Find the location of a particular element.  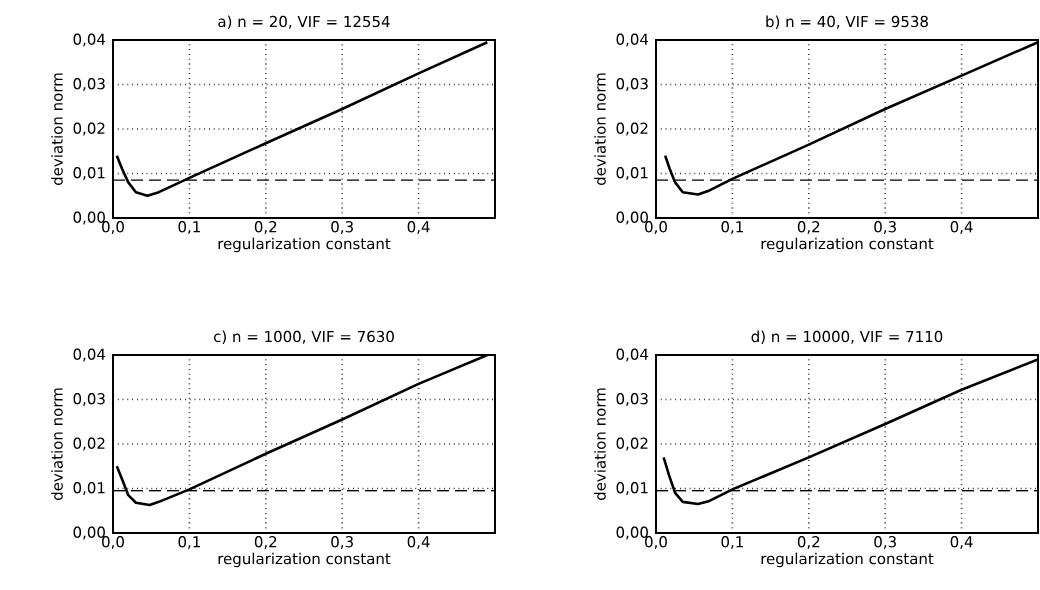

chart-title: c) n = 1000, VIF = 7630 is located at coordinates (303, 337).